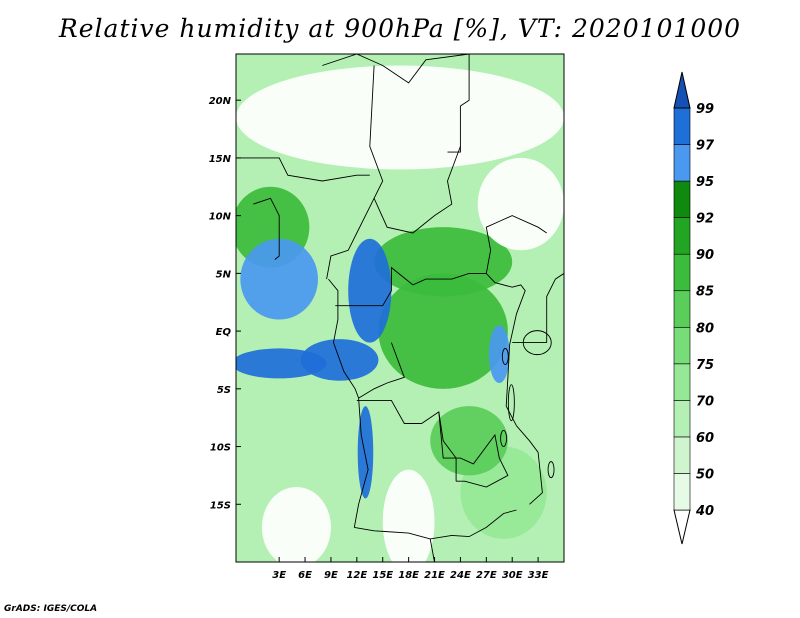 Image resolution: width=800 pixels, height=618 pixels. I want to click on grads-credit: GrADS: IGES/COLA, so click(51, 609).